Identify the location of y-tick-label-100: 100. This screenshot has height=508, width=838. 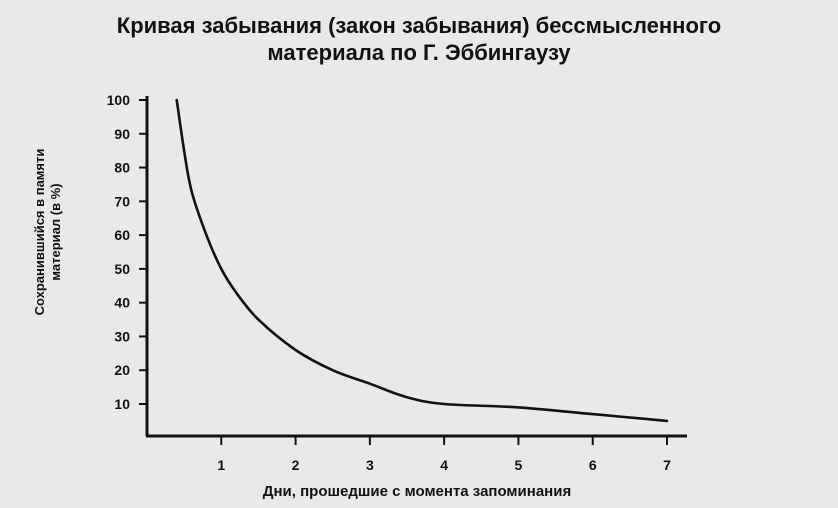
(119, 100).